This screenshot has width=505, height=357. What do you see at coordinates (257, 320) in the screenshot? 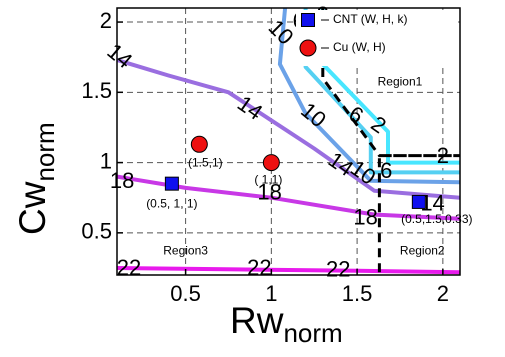
I see `x-axis-label-main: Rw` at bounding box center [257, 320].